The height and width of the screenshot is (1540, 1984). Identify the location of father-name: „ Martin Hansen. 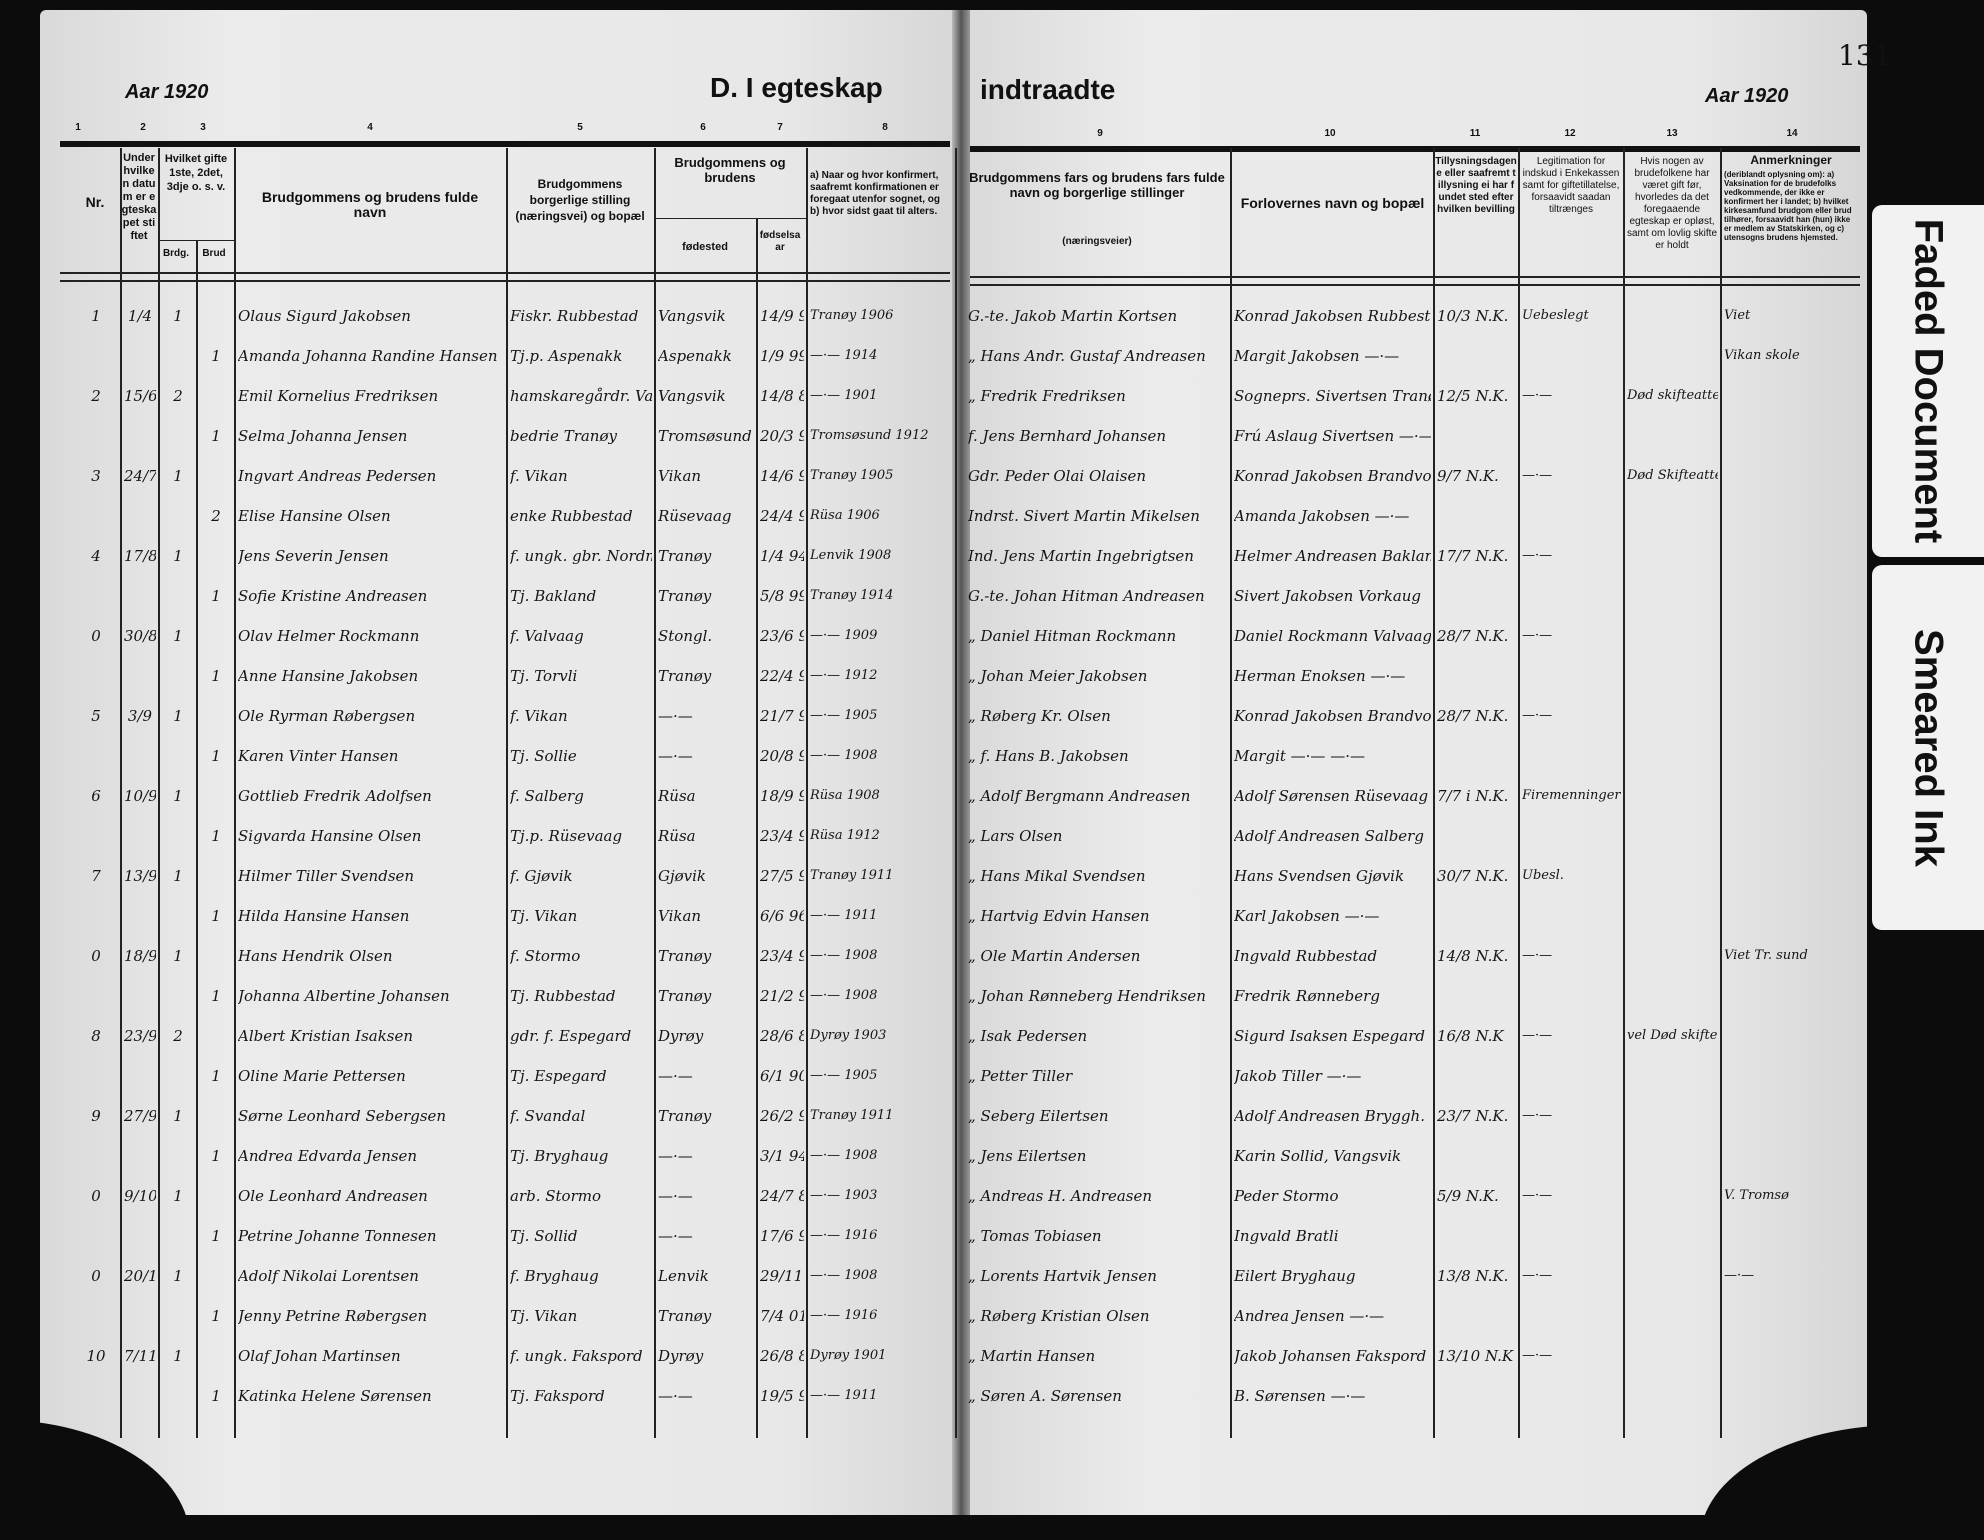
(1032, 1356).